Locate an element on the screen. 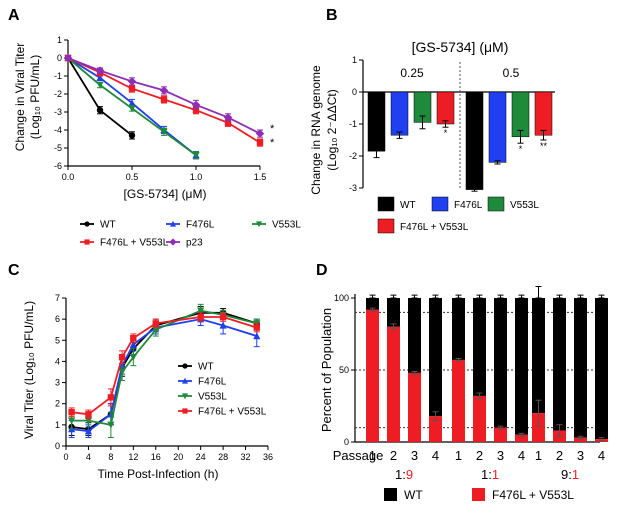 The height and width of the screenshot is (515, 629). panel-a-y-tick-label: -4 is located at coordinates (58, 130).